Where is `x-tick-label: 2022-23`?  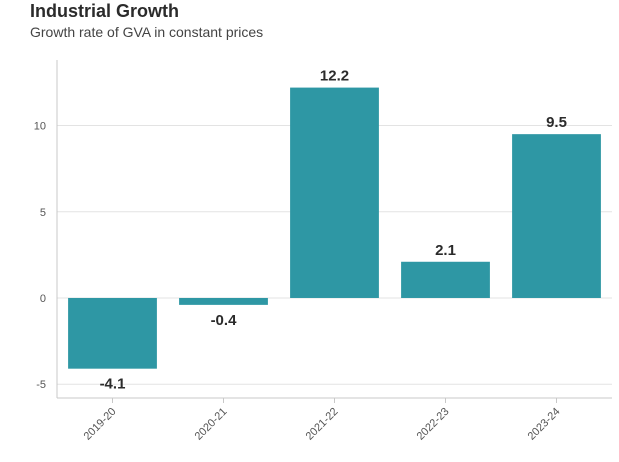
x-tick-label: 2022-23 is located at coordinates (433, 424).